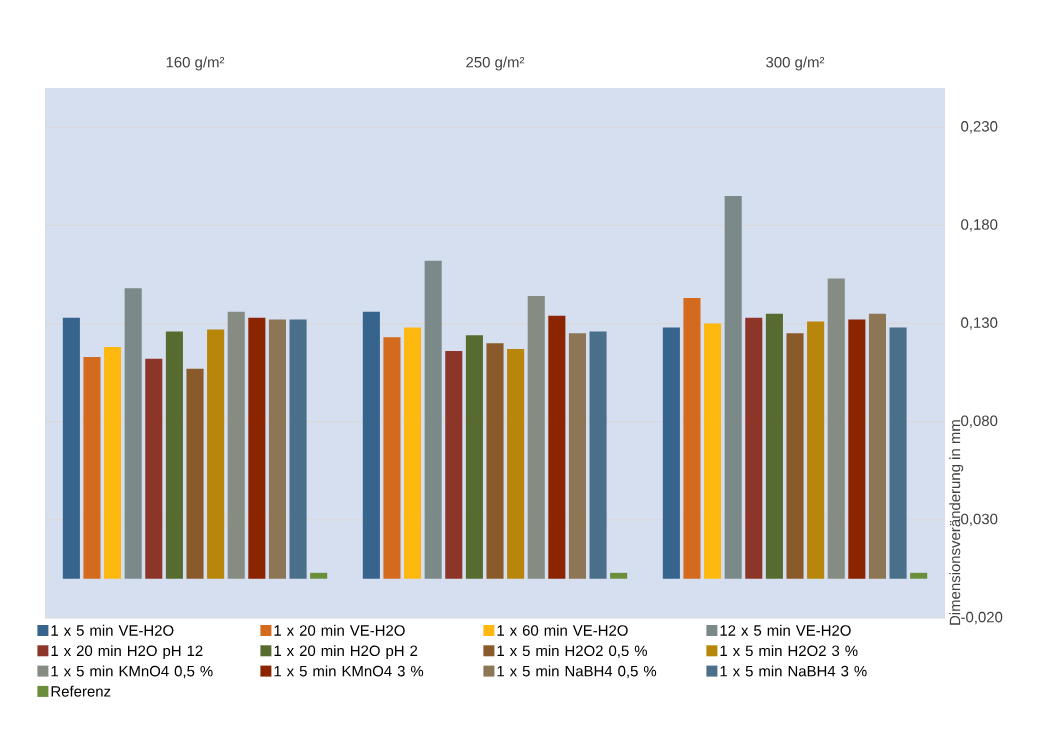 The height and width of the screenshot is (741, 1046). Describe the element at coordinates (339, 630) in the screenshot. I see `legend-label: 1 x 20 min VE-H2O` at that location.